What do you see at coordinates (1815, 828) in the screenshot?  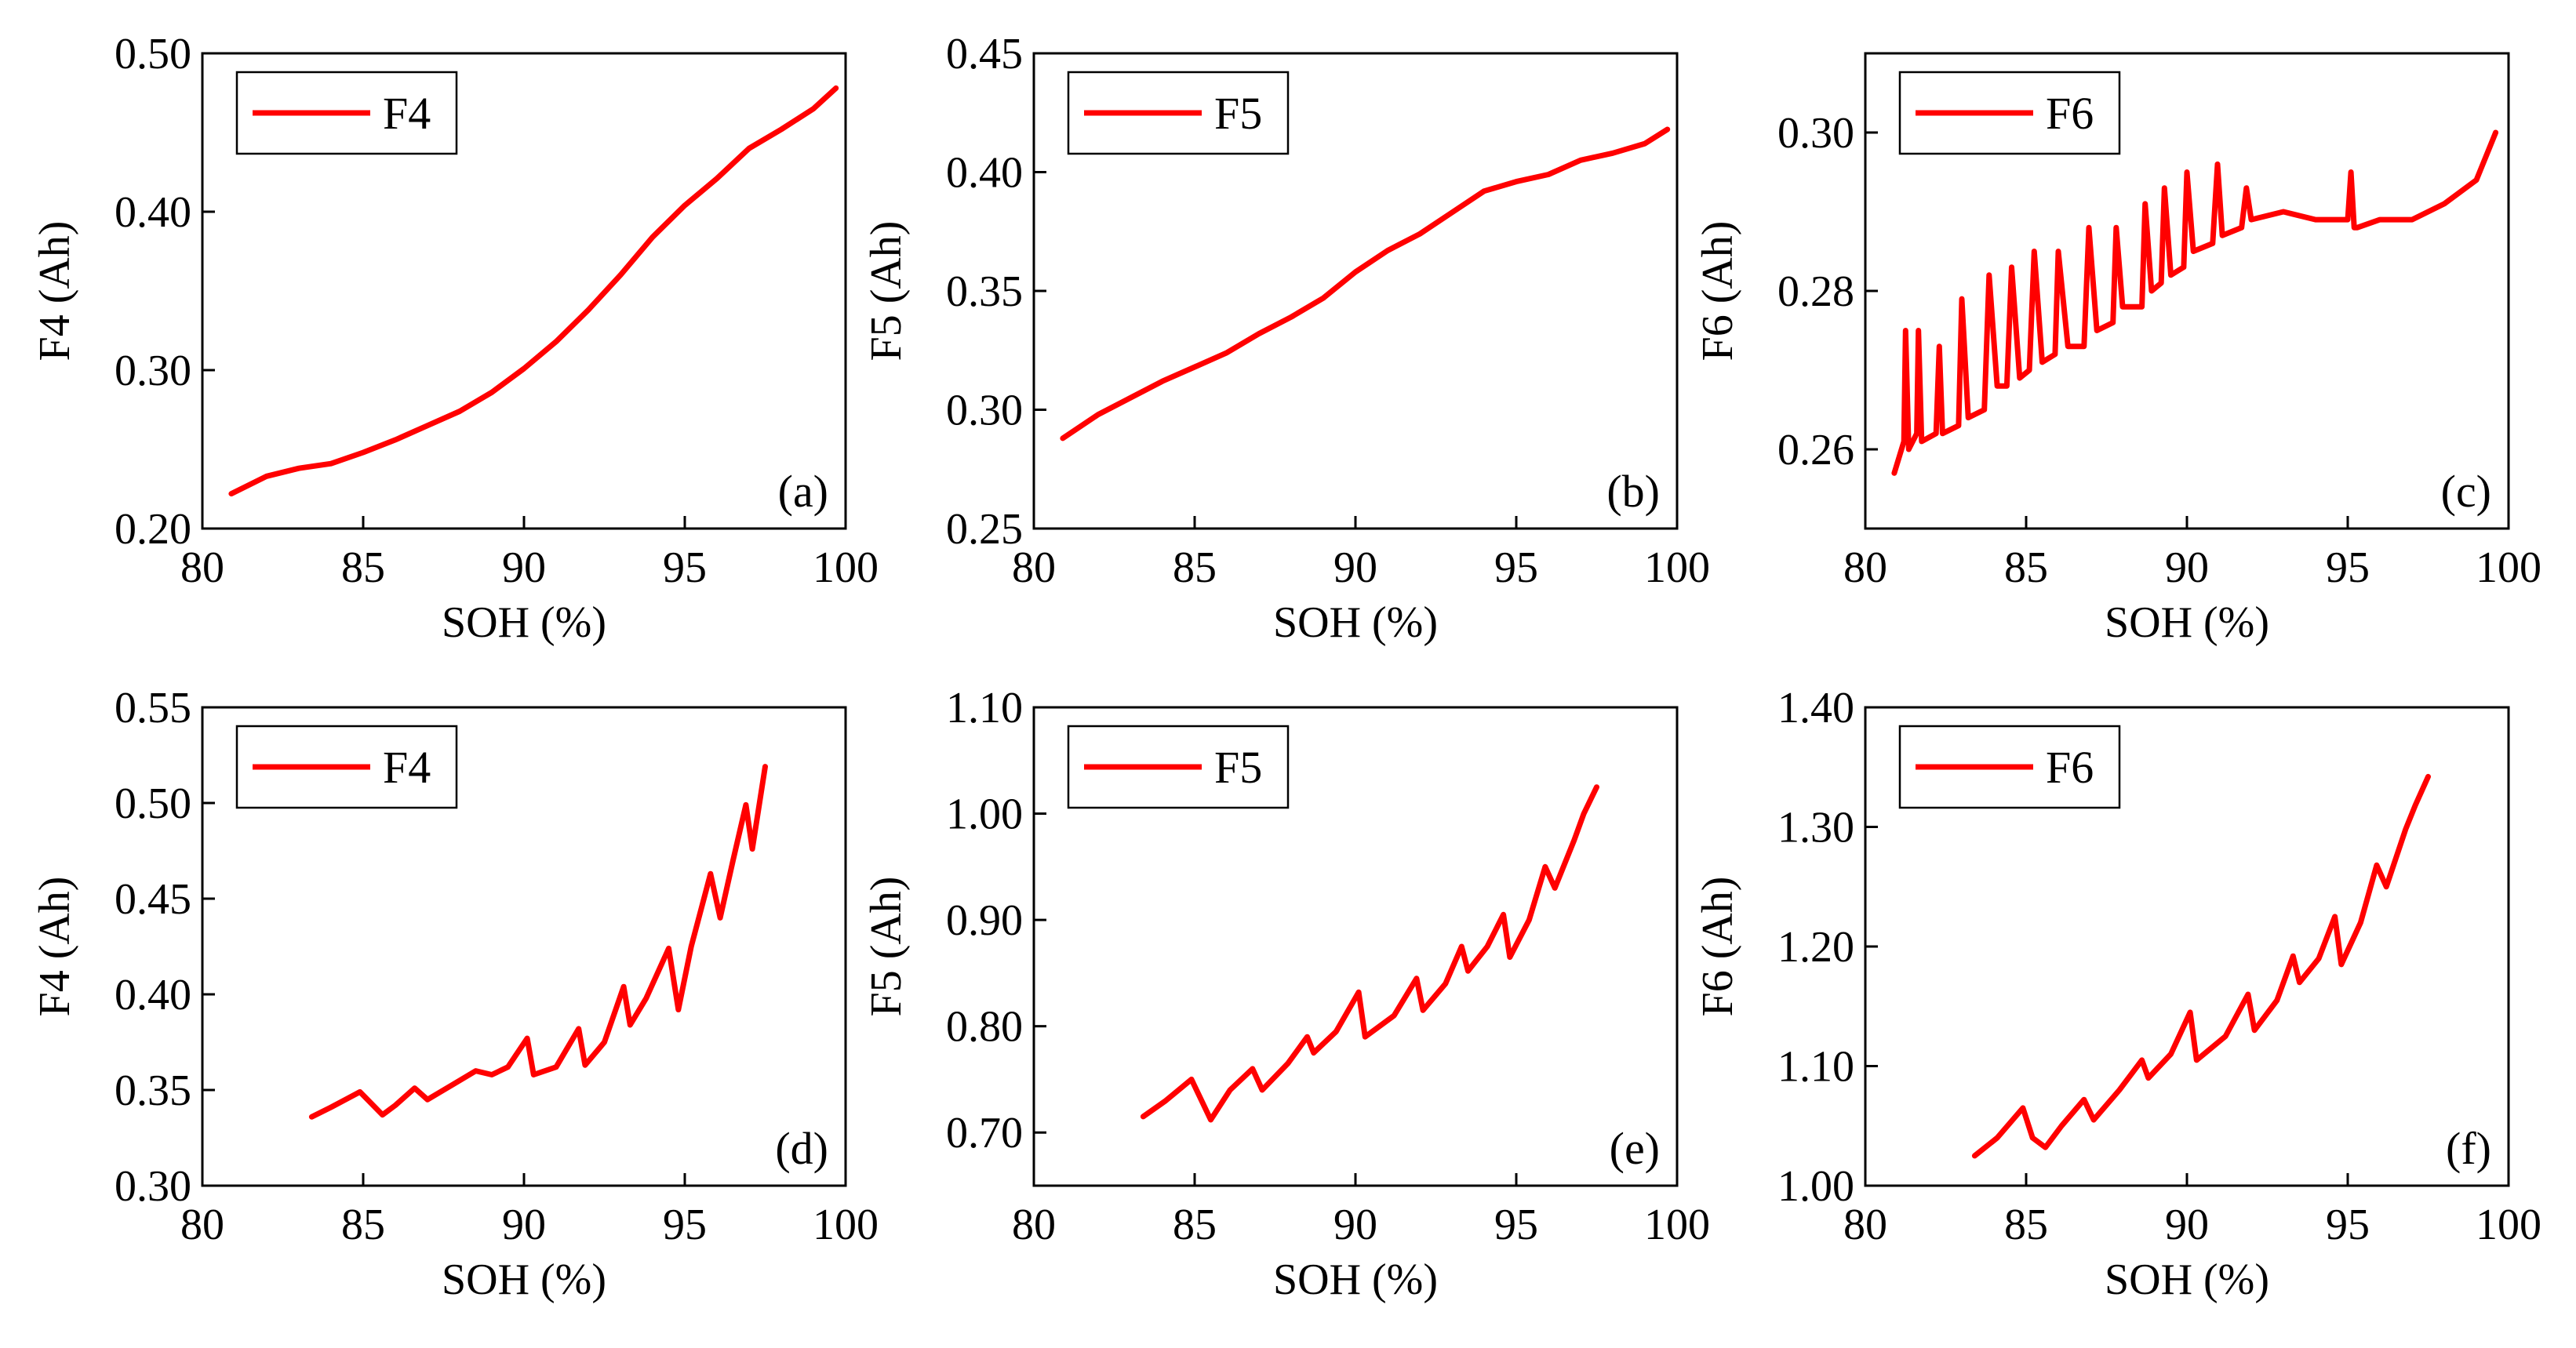 I see `y-tick-label: 1.30` at bounding box center [1815, 828].